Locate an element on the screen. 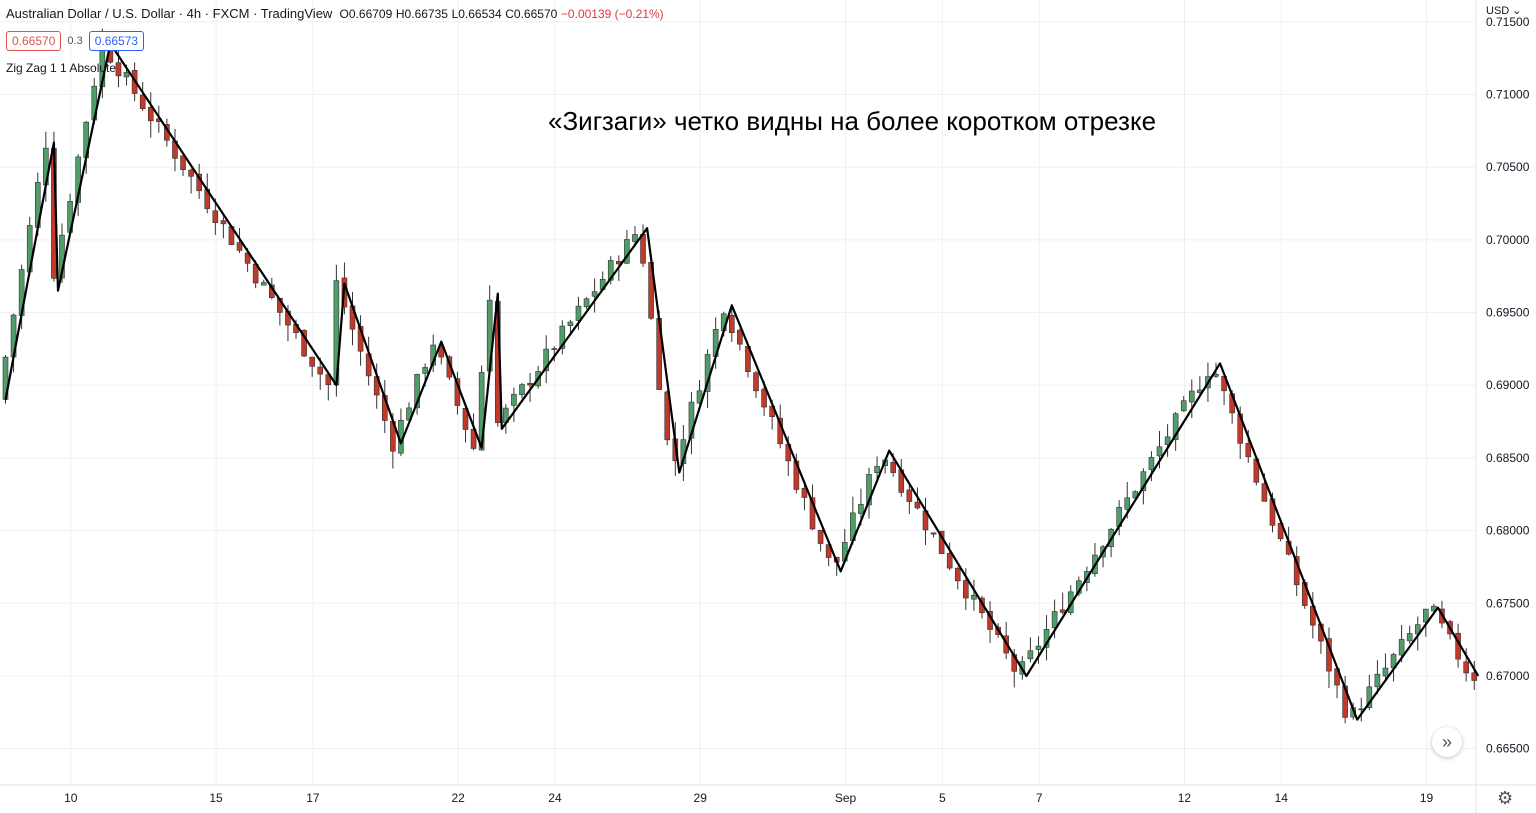 Image resolution: width=1536 pixels, height=813 pixels. y-tick-label: 0.68500 is located at coordinates (1508, 458).